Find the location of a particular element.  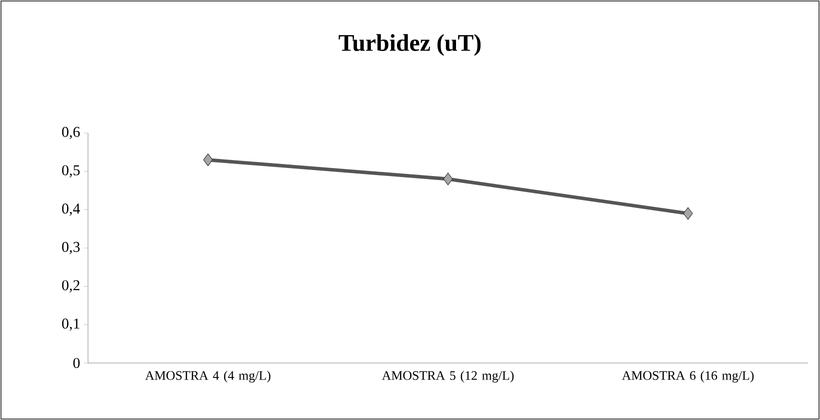

y-tick-label: 0,6 is located at coordinates (71, 133).